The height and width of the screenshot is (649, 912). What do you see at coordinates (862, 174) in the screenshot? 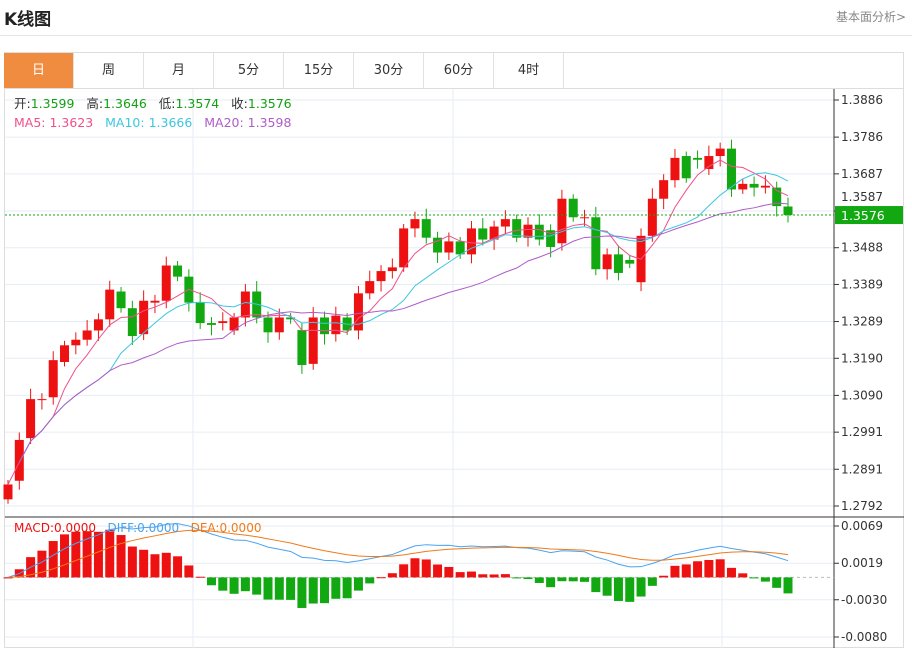
I see `price-tick-label: 1.3687` at bounding box center [862, 174].